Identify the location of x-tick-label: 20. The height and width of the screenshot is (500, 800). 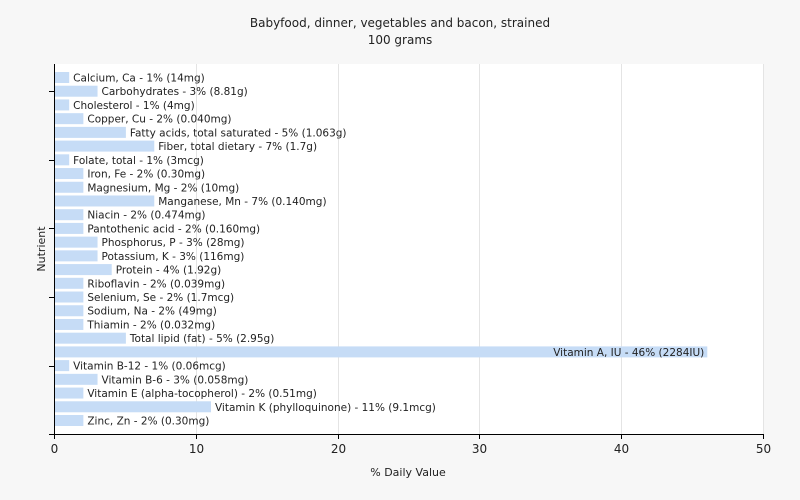
(338, 449).